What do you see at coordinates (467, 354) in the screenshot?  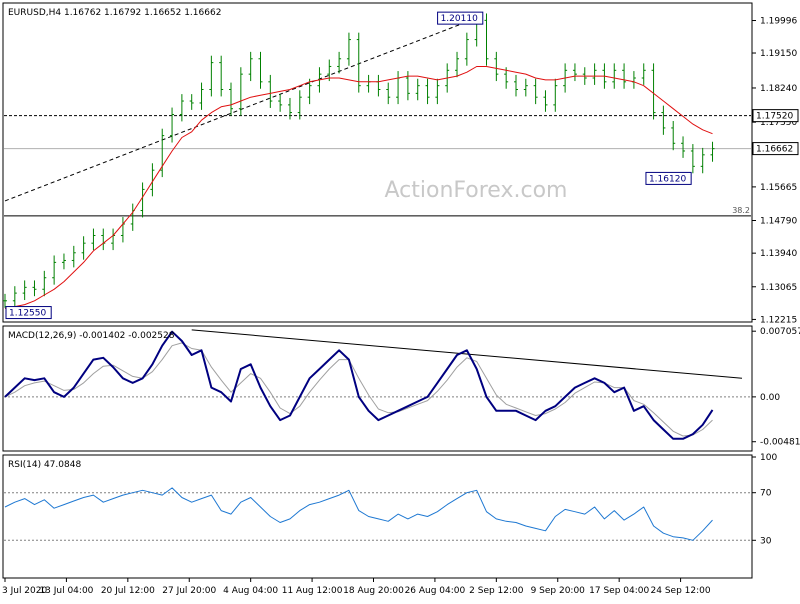 I see `macd-trendline` at bounding box center [467, 354].